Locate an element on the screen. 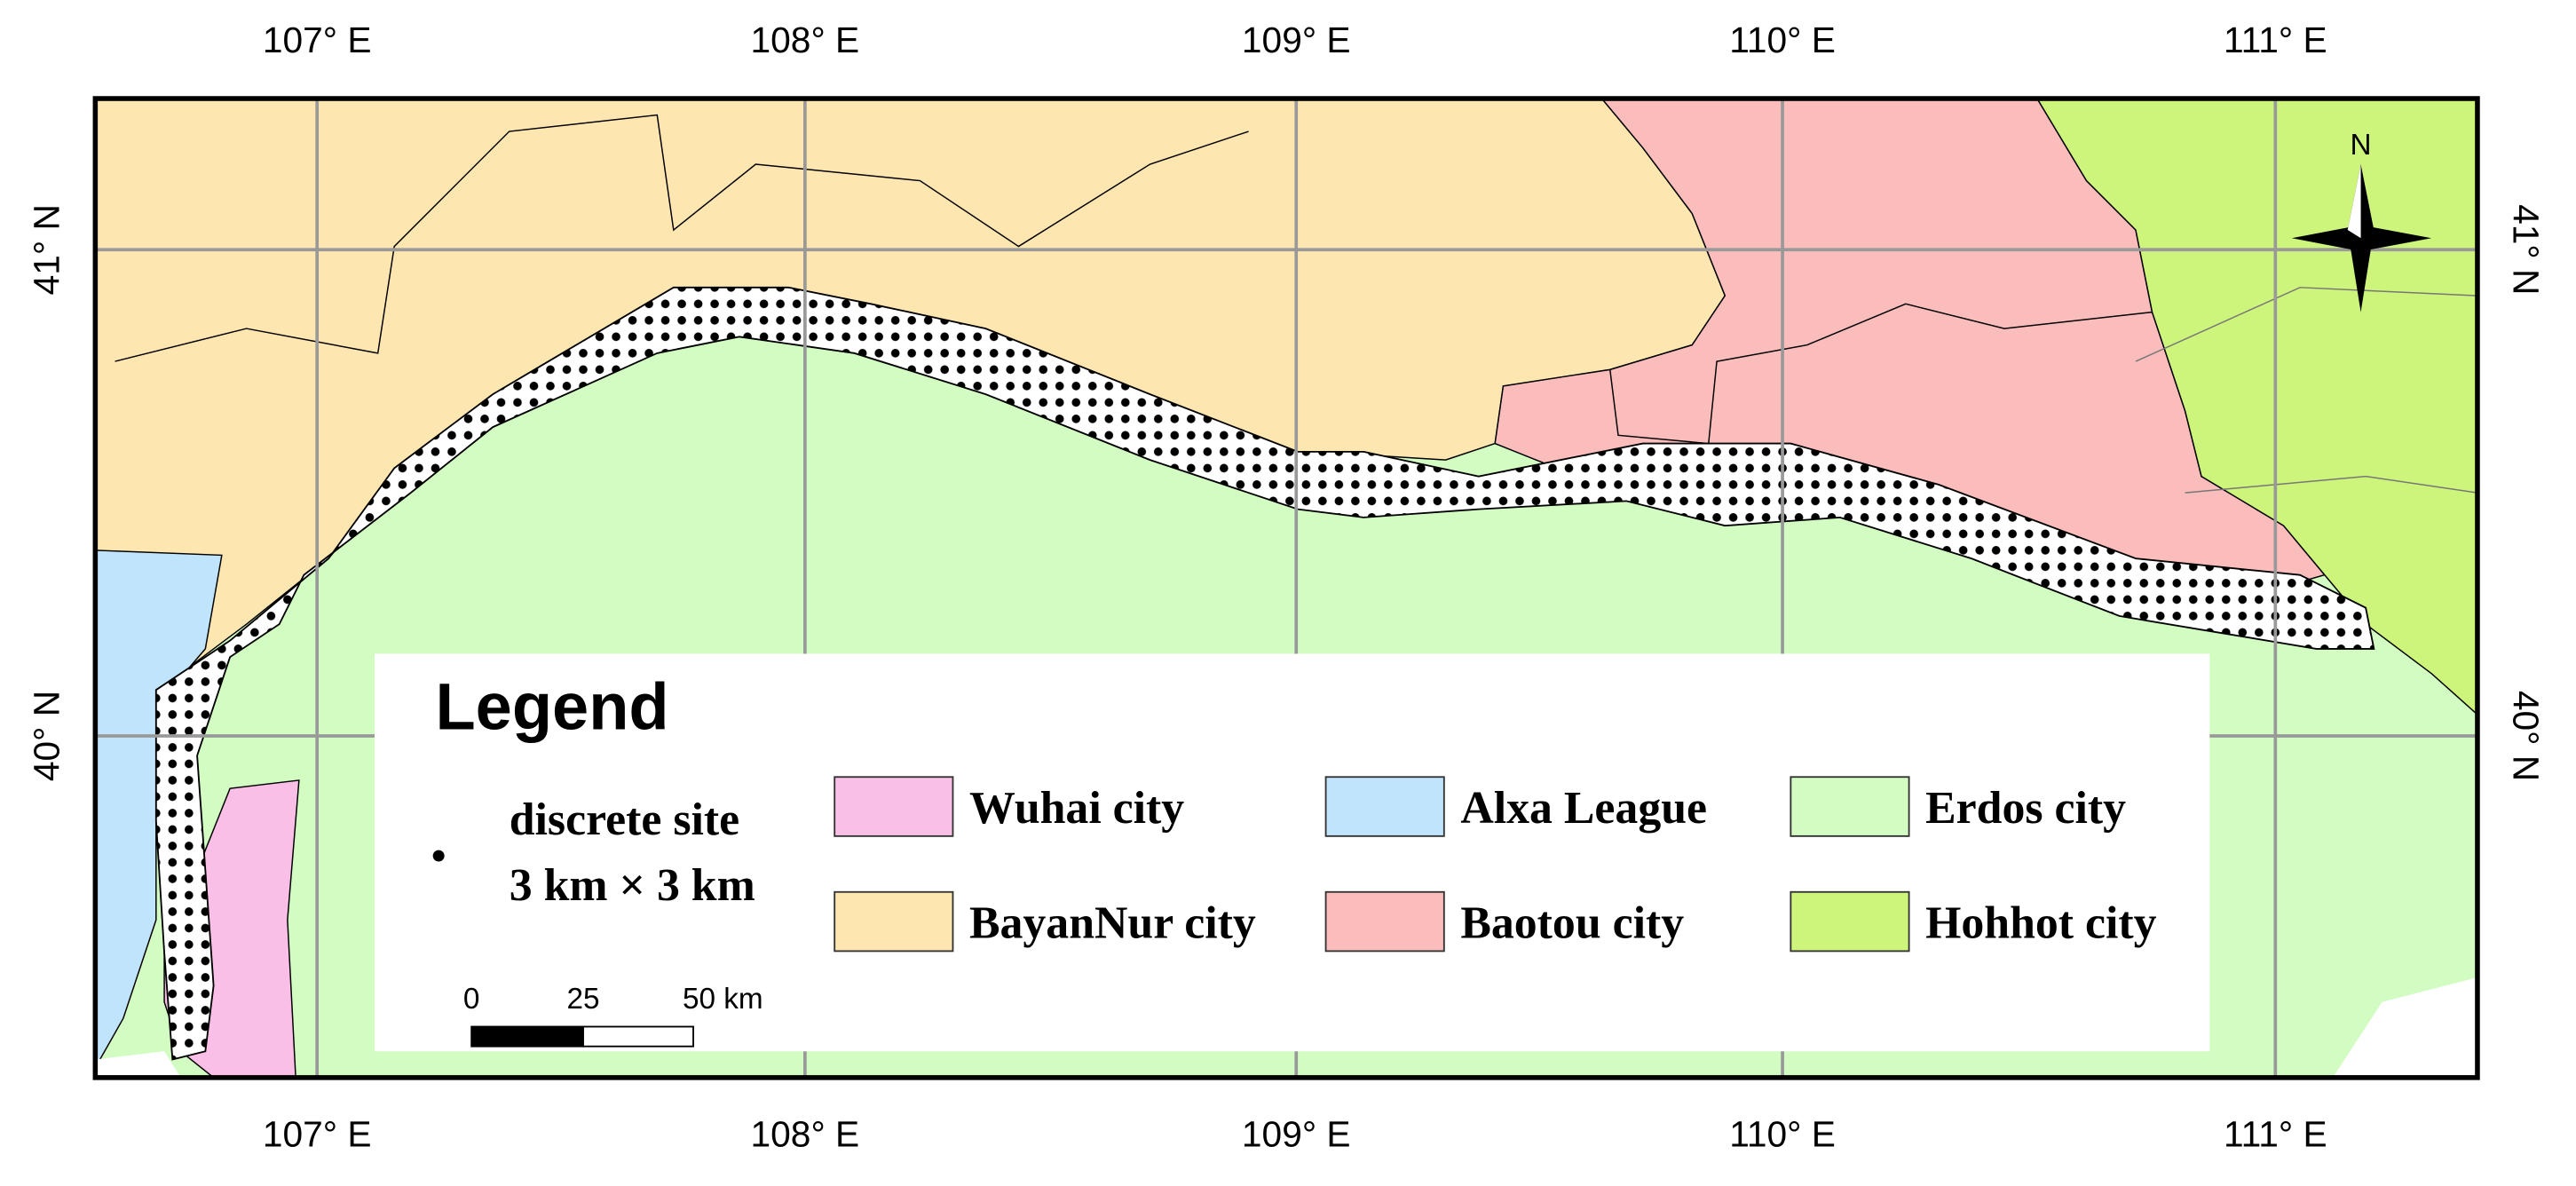  left-lat-label: 40° N is located at coordinates (47, 736).